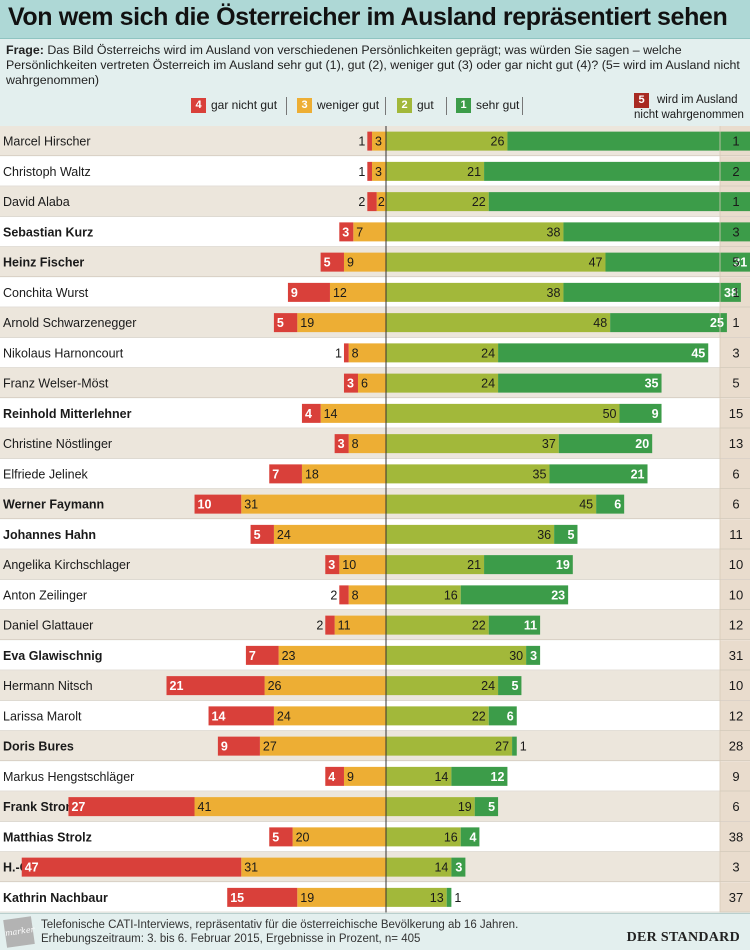 This screenshot has height=950, width=750. I want to click on label-weniger-gut: 3, so click(378, 142).